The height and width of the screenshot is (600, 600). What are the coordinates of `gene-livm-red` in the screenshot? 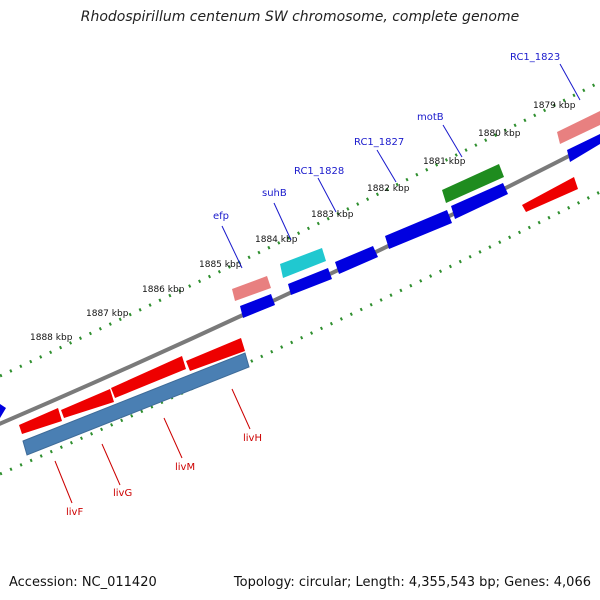 It's located at (148, 377).